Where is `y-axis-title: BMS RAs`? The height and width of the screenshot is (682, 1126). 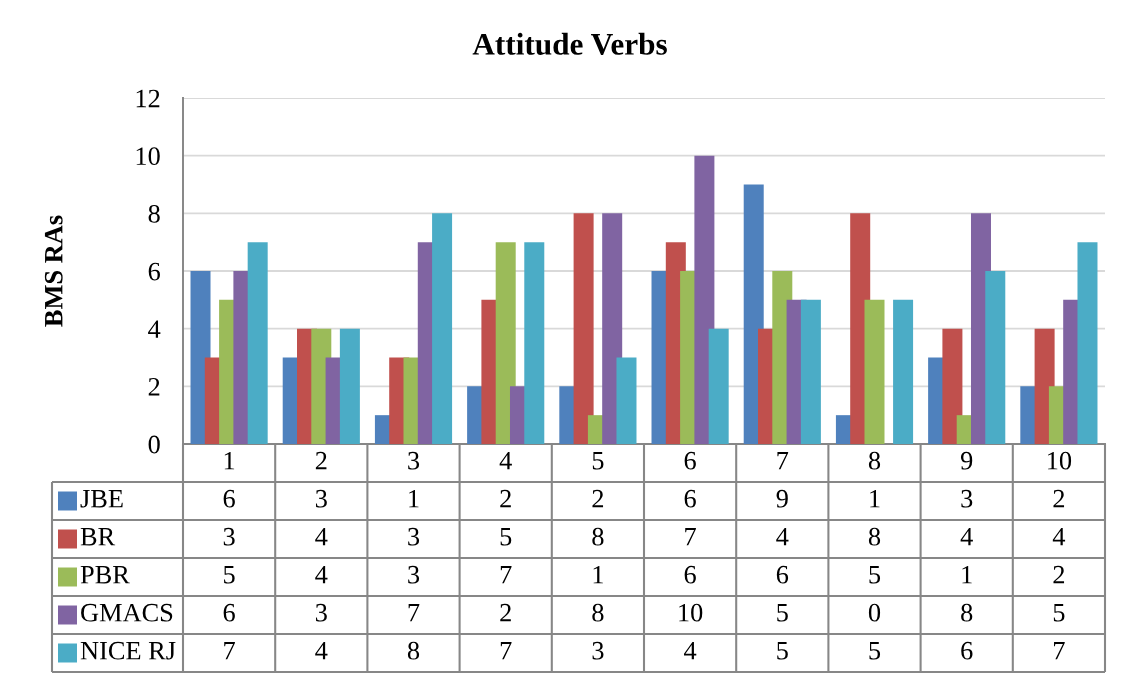 y-axis-title: BMS RAs is located at coordinates (53, 271).